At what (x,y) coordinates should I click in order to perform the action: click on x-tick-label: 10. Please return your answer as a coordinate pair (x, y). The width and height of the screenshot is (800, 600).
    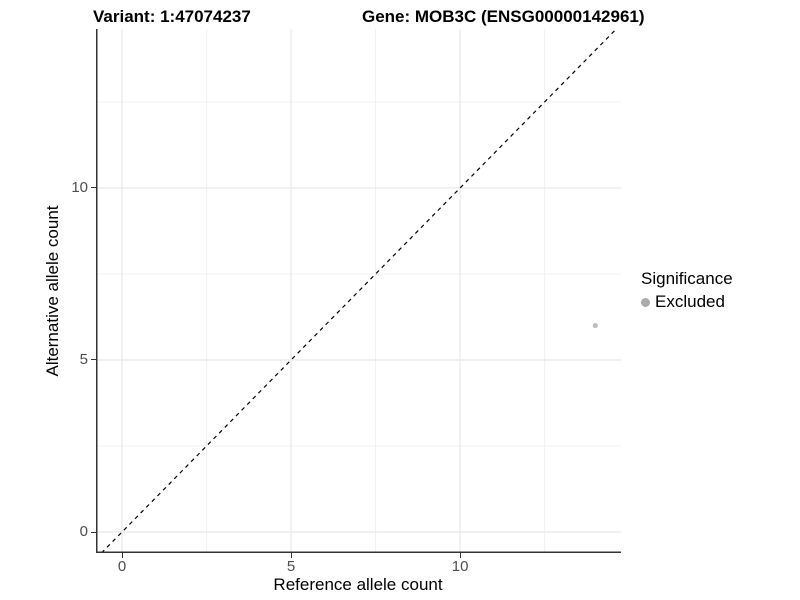
    Looking at the image, I should click on (460, 566).